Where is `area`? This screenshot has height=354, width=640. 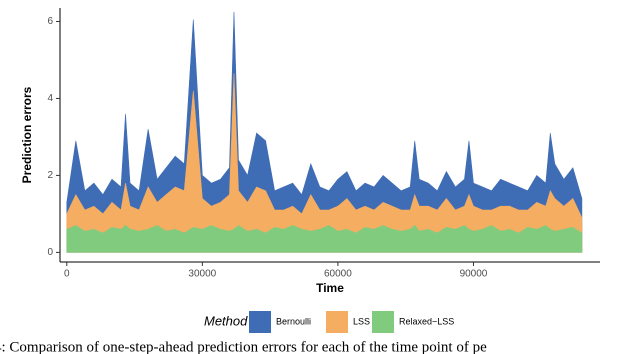 area is located at coordinates (324, 239).